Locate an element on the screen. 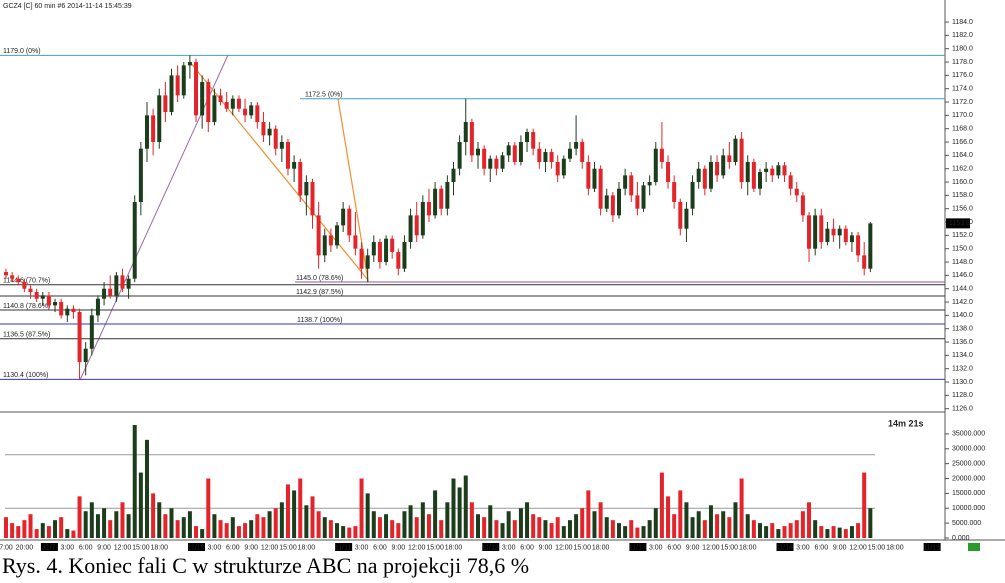 The image size is (1005, 583). x-tick-label: 15:00 is located at coordinates (288, 547).